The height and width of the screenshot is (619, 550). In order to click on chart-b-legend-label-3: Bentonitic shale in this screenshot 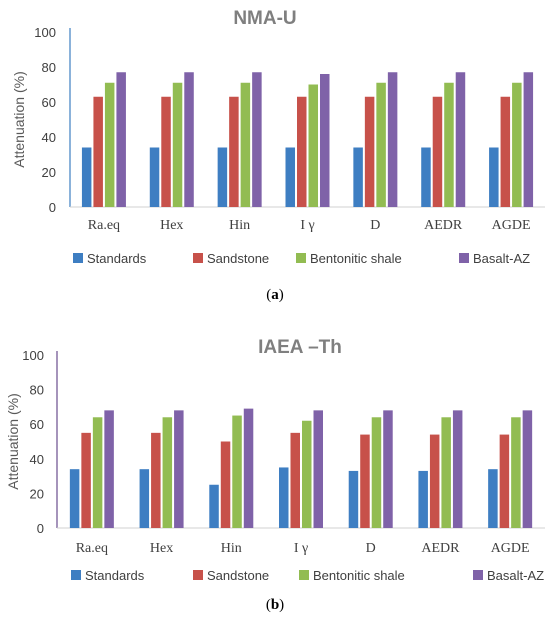, I will do `click(359, 575)`.